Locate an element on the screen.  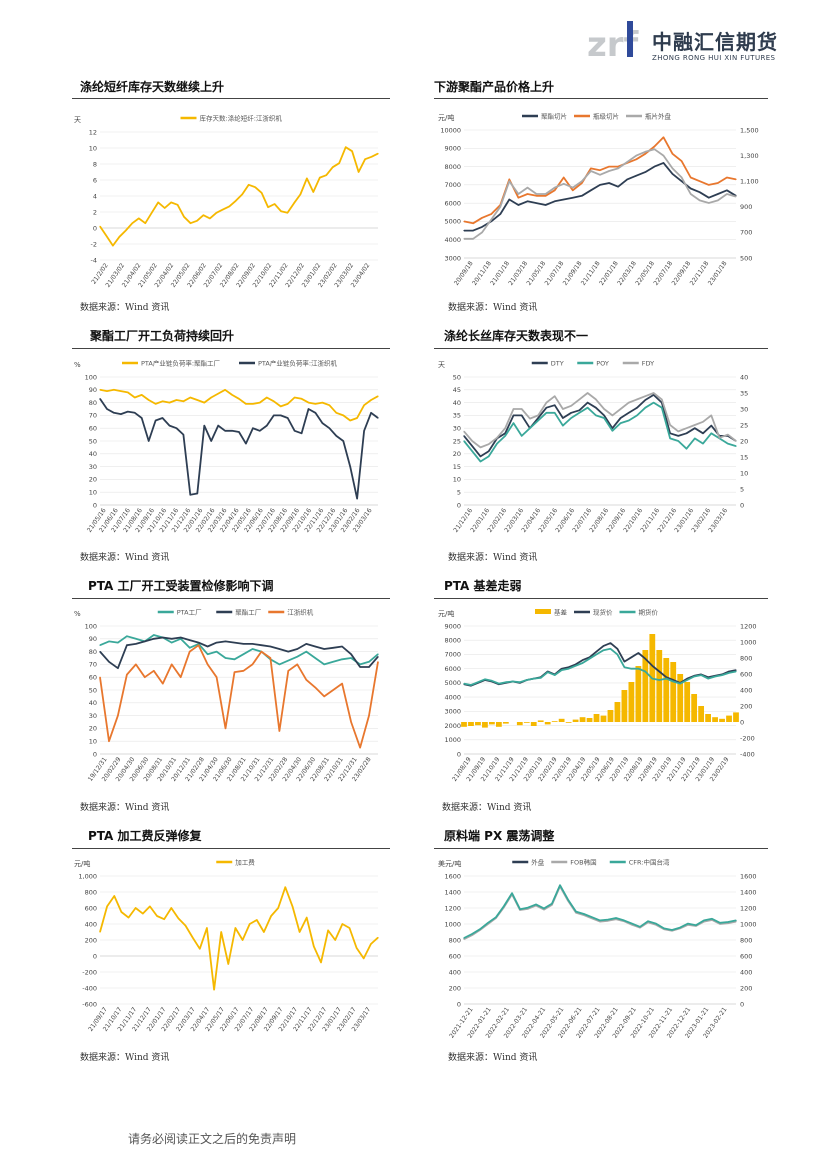
y2-tick-label: 1200 is located at coordinates (748, 908).